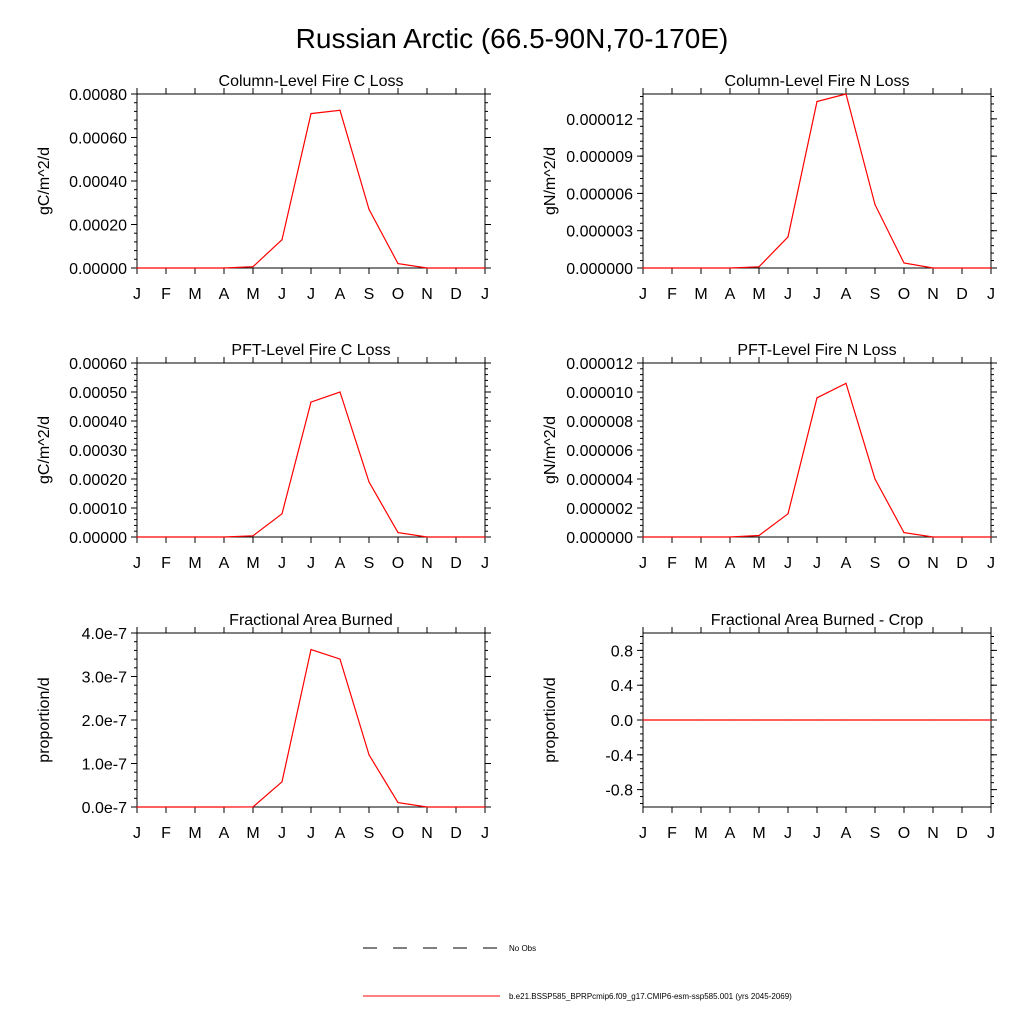 Image resolution: width=1024 pixels, height=1024 pixels. Describe the element at coordinates (310, 350) in the screenshot. I see `panel-title: PFT-Level Fire C Loss` at that location.